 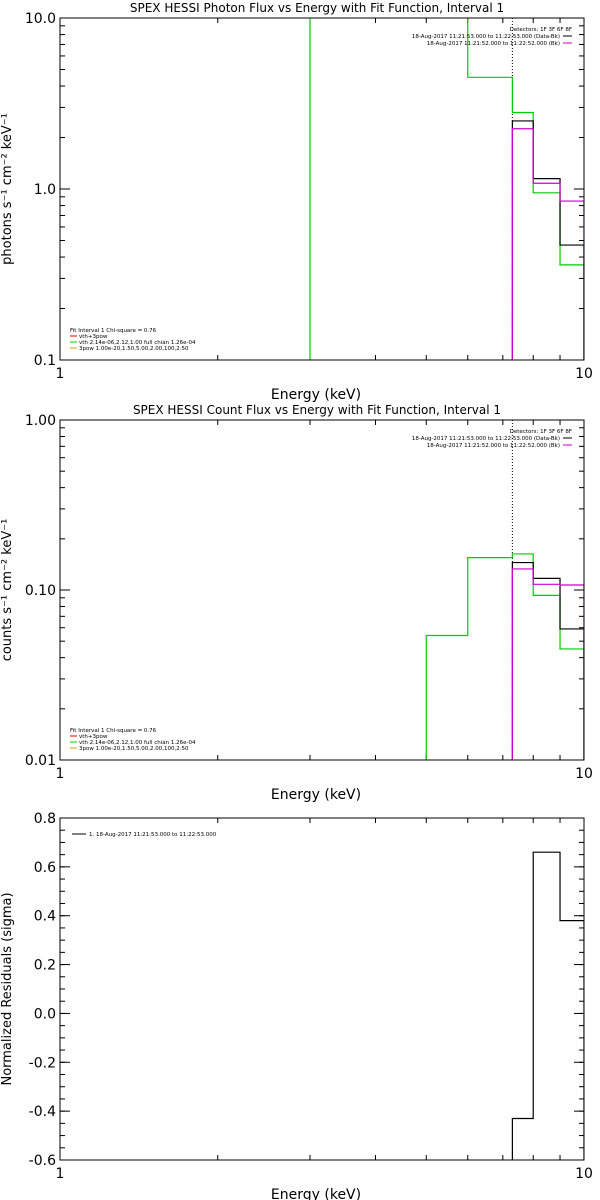 What do you see at coordinates (45, 917) in the screenshot?
I see `y-tick-label: 0.4` at bounding box center [45, 917].